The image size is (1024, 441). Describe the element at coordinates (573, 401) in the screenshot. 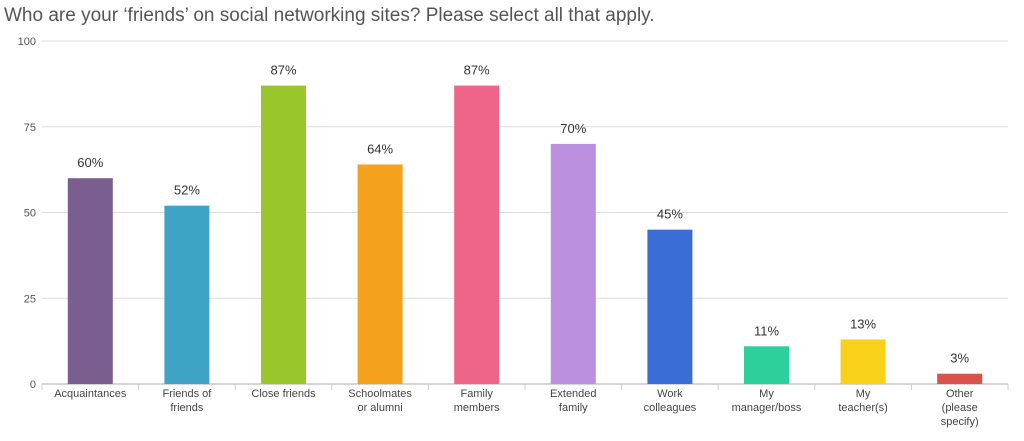

I see `x-tick-label: Extended family` at that location.